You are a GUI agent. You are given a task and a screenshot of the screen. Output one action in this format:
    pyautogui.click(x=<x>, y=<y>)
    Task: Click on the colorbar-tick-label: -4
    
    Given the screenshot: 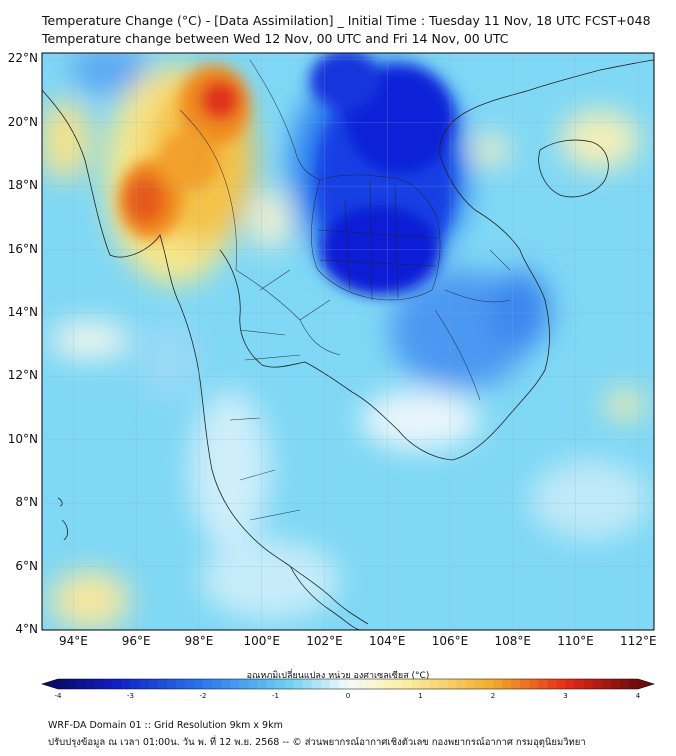 What is the action you would take?
    pyautogui.click(x=58, y=696)
    